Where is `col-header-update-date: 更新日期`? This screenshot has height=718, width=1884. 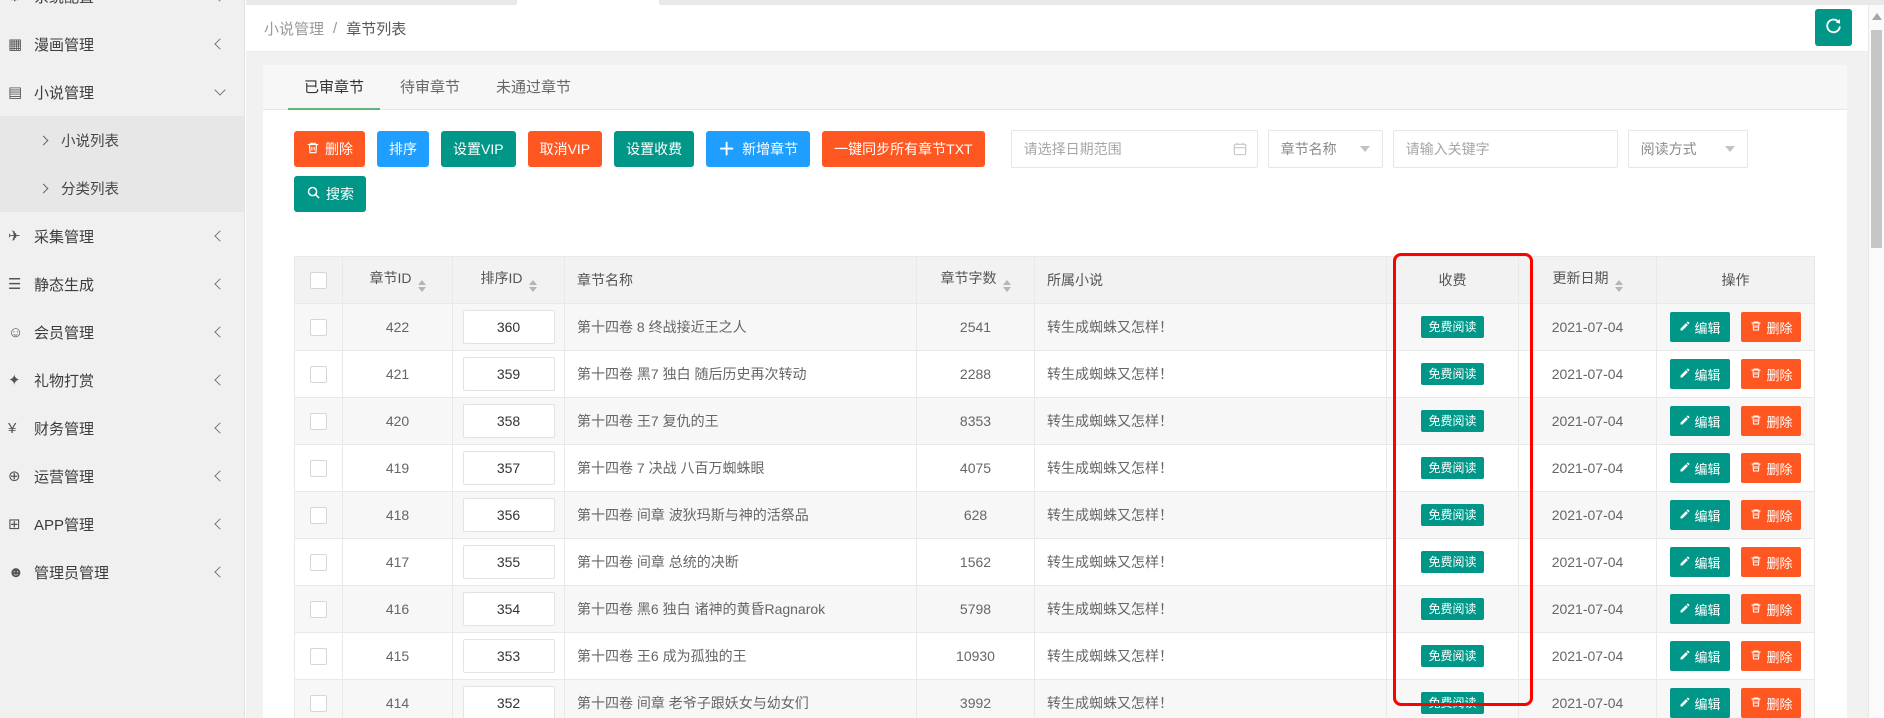
col-header-update-date: 更新日期 is located at coordinates (1587, 280).